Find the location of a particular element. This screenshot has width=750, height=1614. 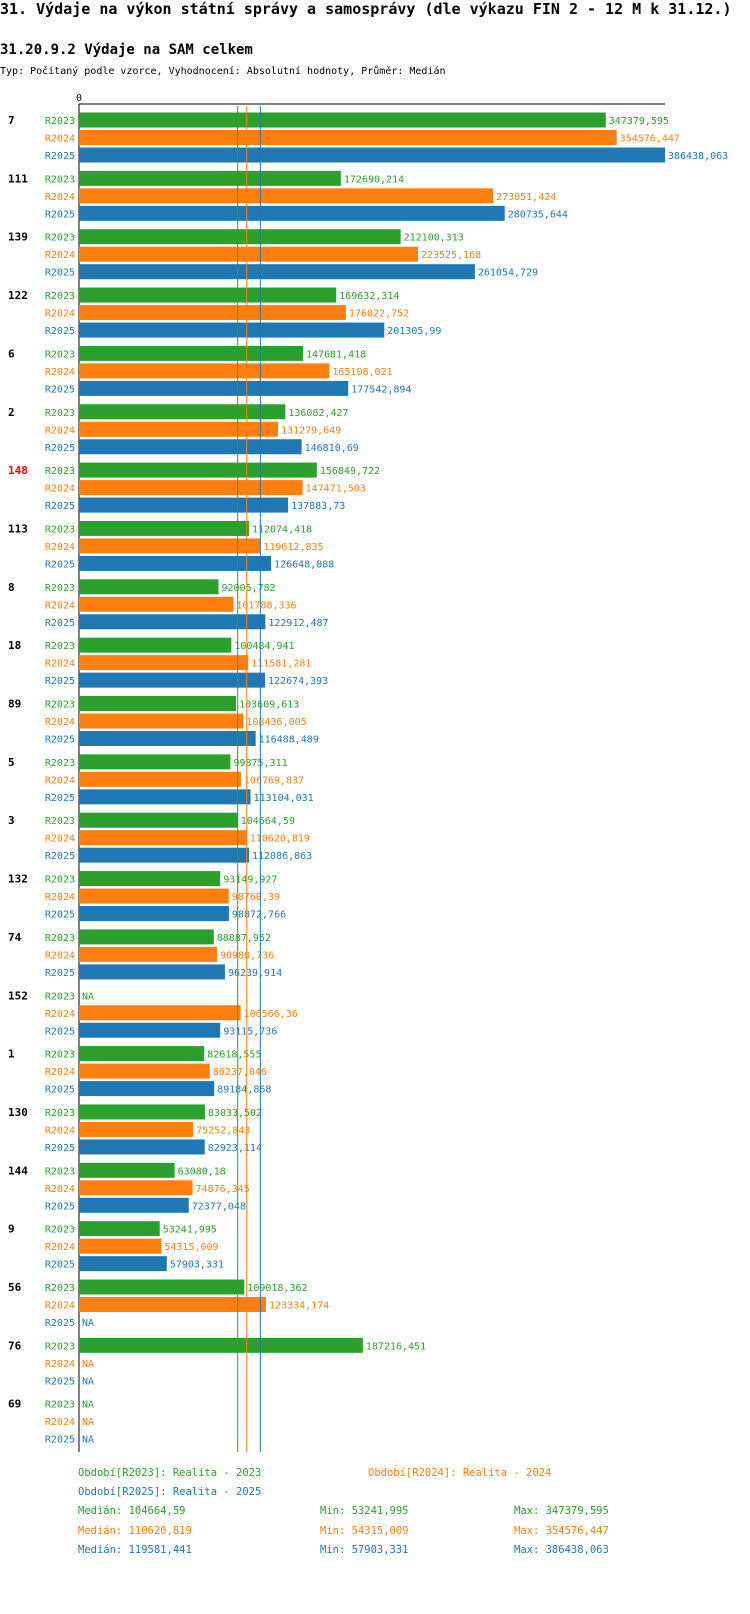

bar-value-label: 72377,048 is located at coordinates (219, 1206).